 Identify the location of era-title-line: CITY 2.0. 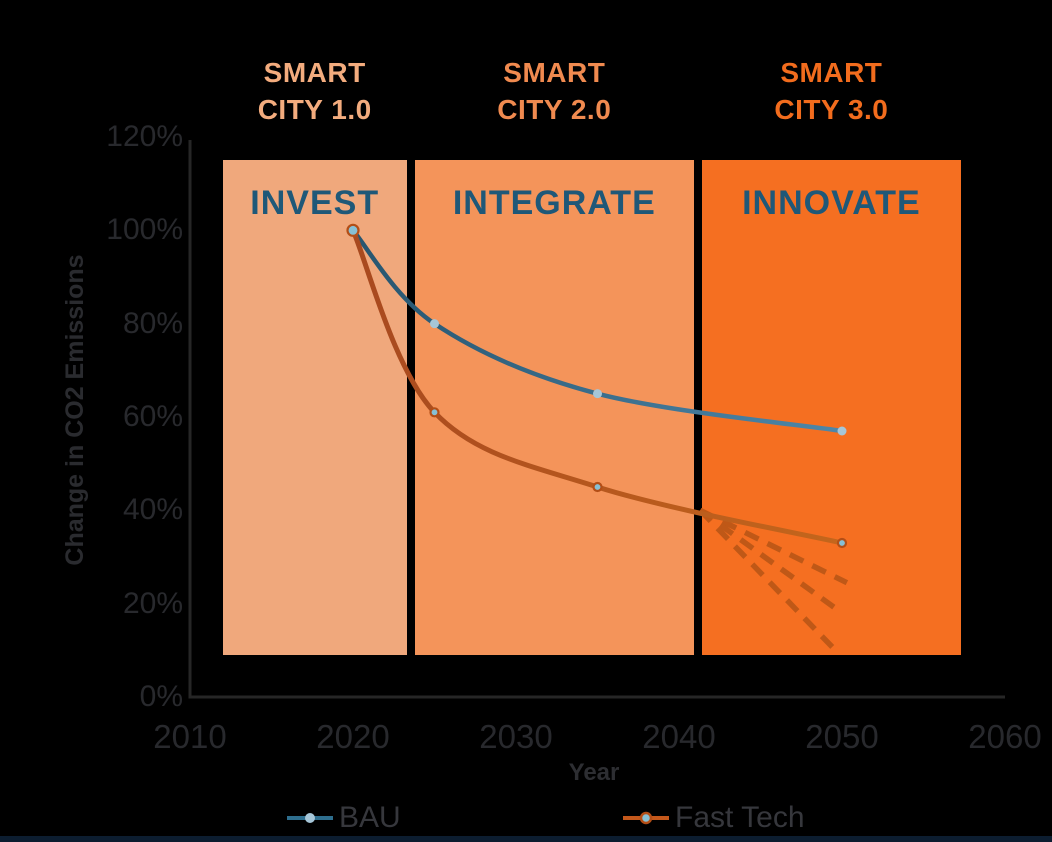
(554, 109).